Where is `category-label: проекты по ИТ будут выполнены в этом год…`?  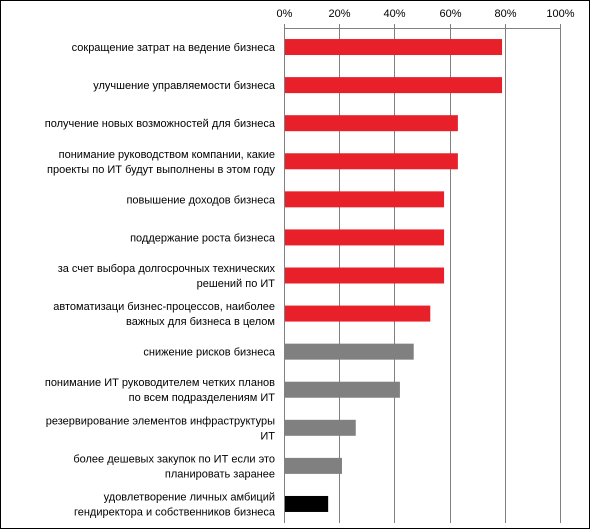 category-label: проекты по ИТ будут выполнены в этом год… is located at coordinates (161, 170).